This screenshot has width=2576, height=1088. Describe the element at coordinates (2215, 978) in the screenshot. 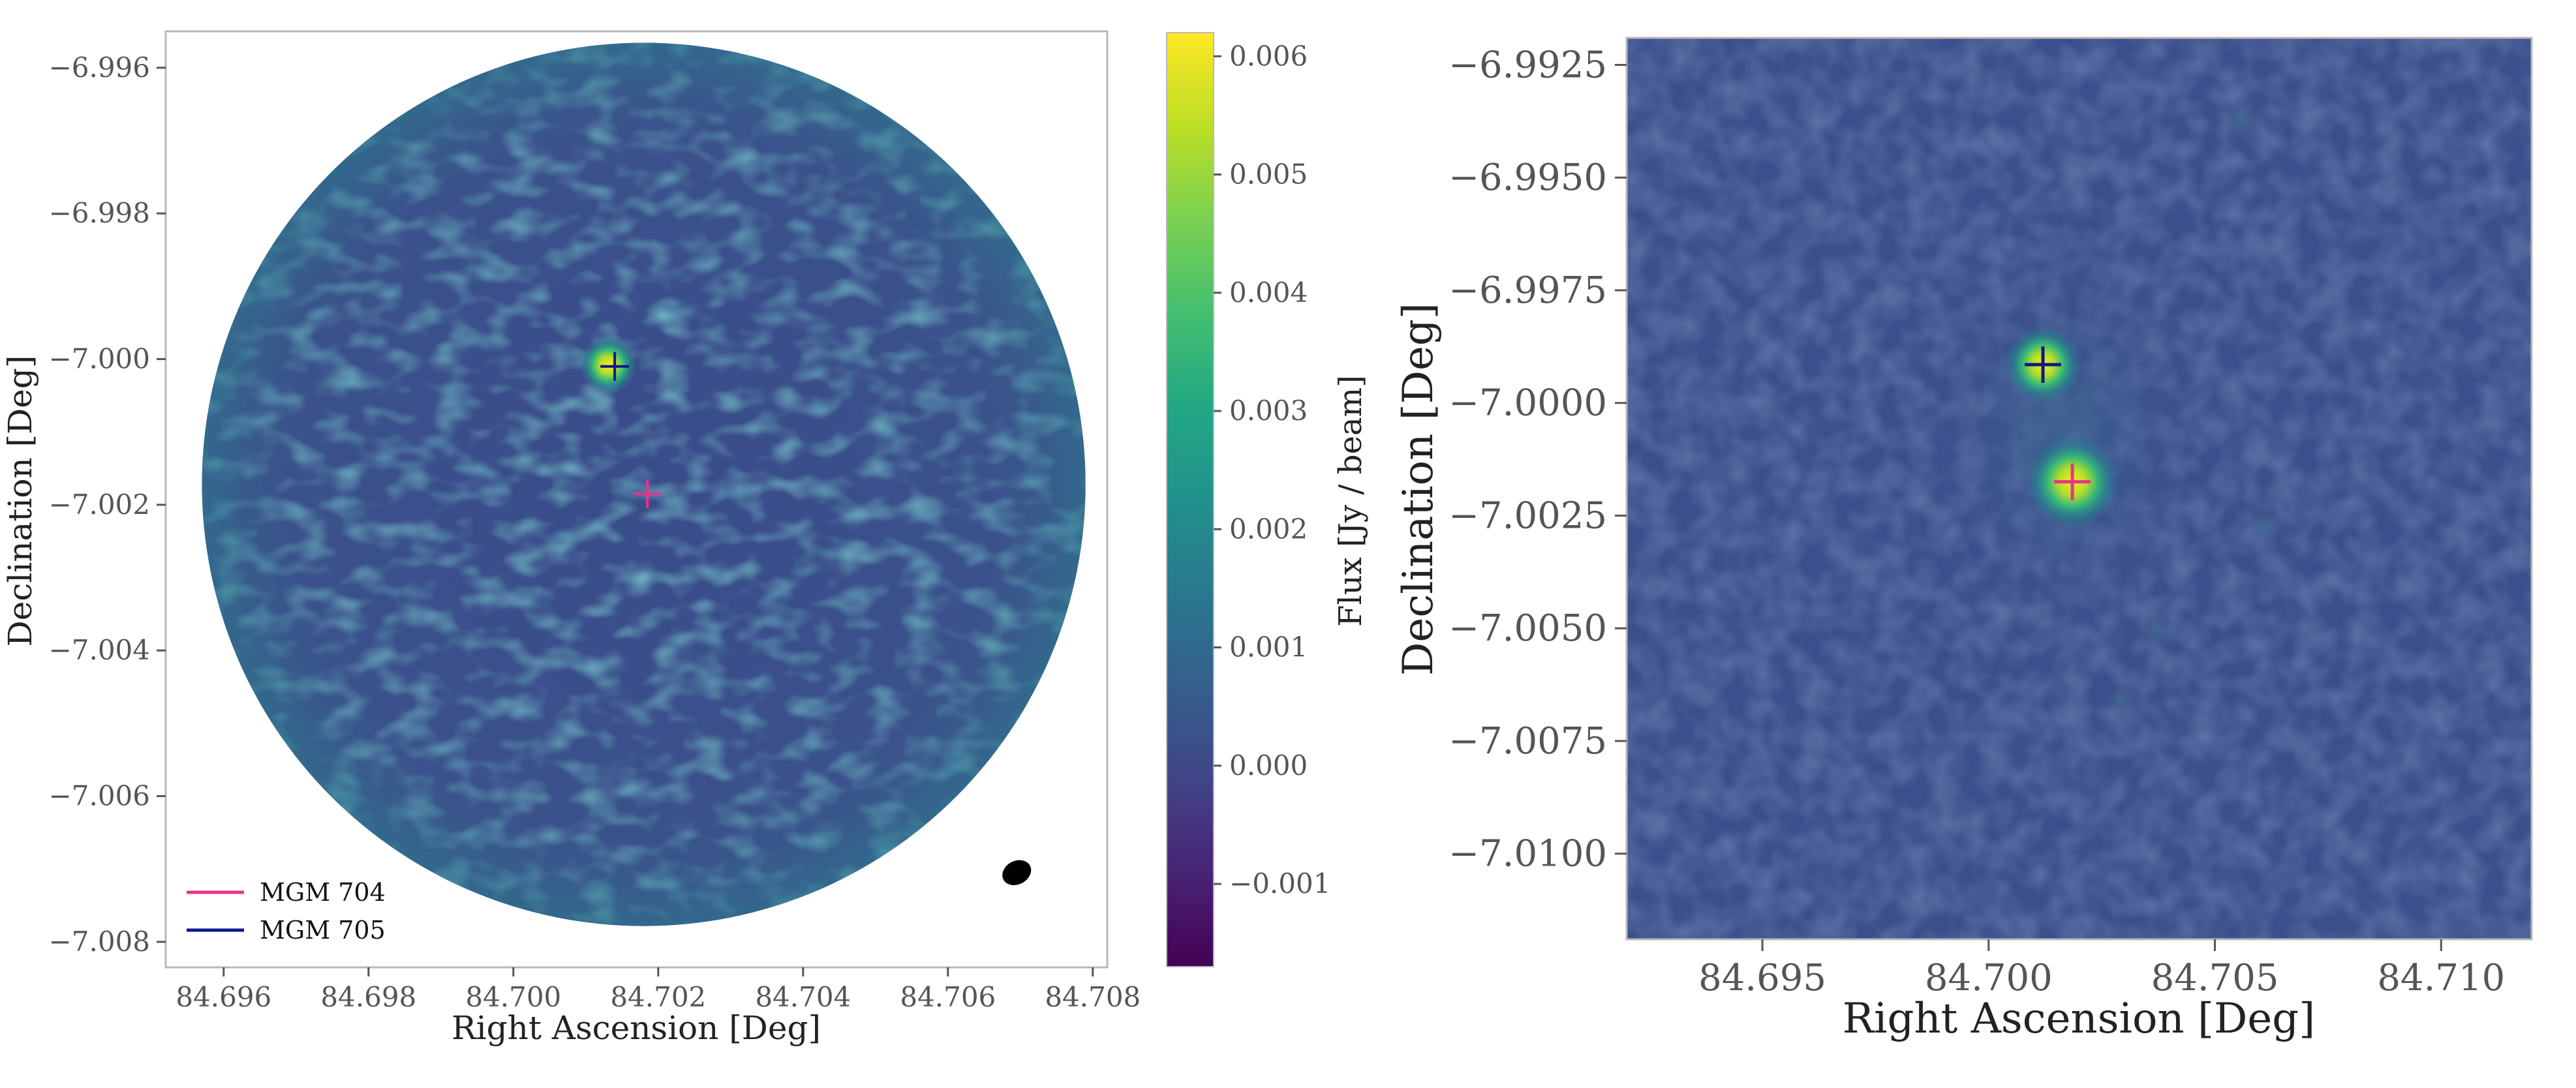

I see `right-x-tick-label: 84.705` at that location.